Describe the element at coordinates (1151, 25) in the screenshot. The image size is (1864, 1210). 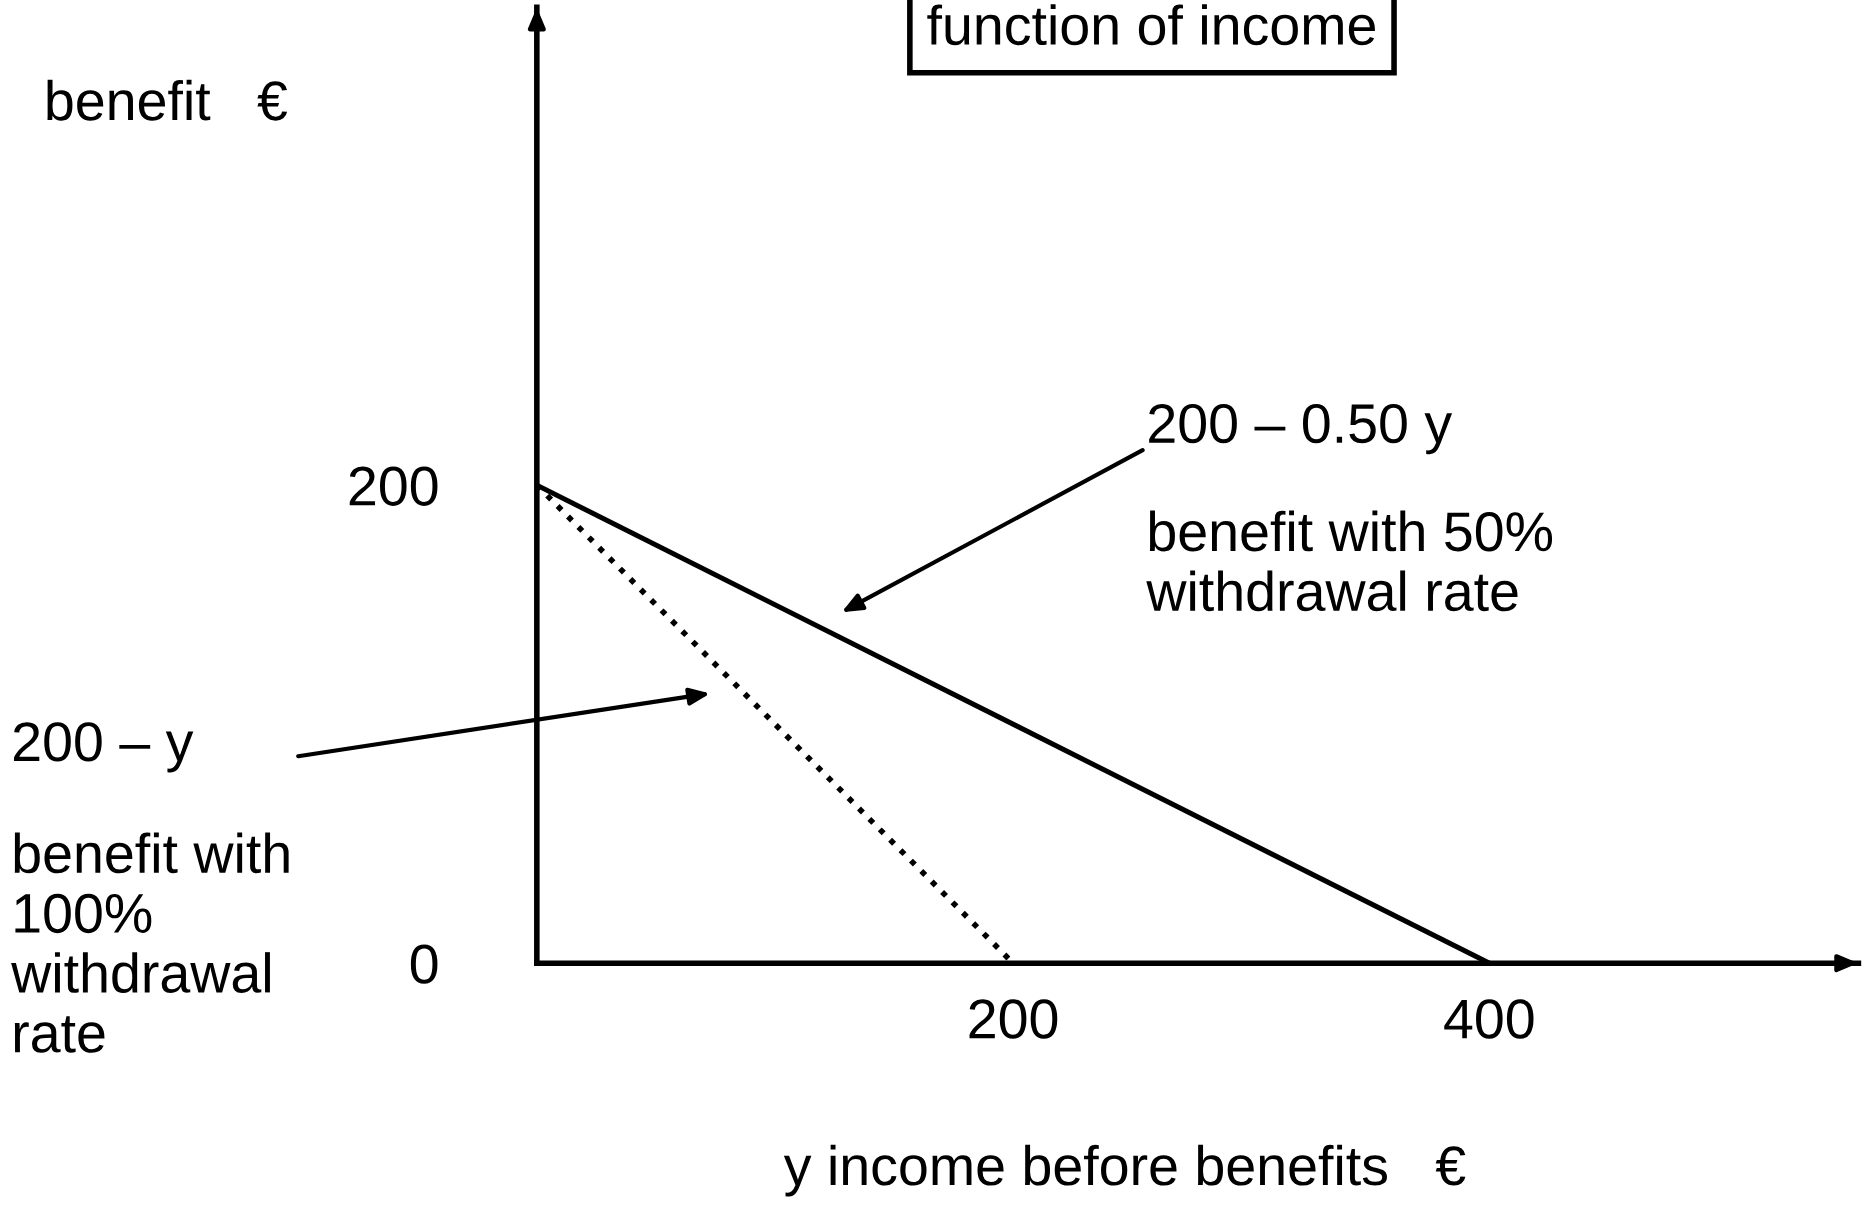
I see `chart-title: function of income` at that location.